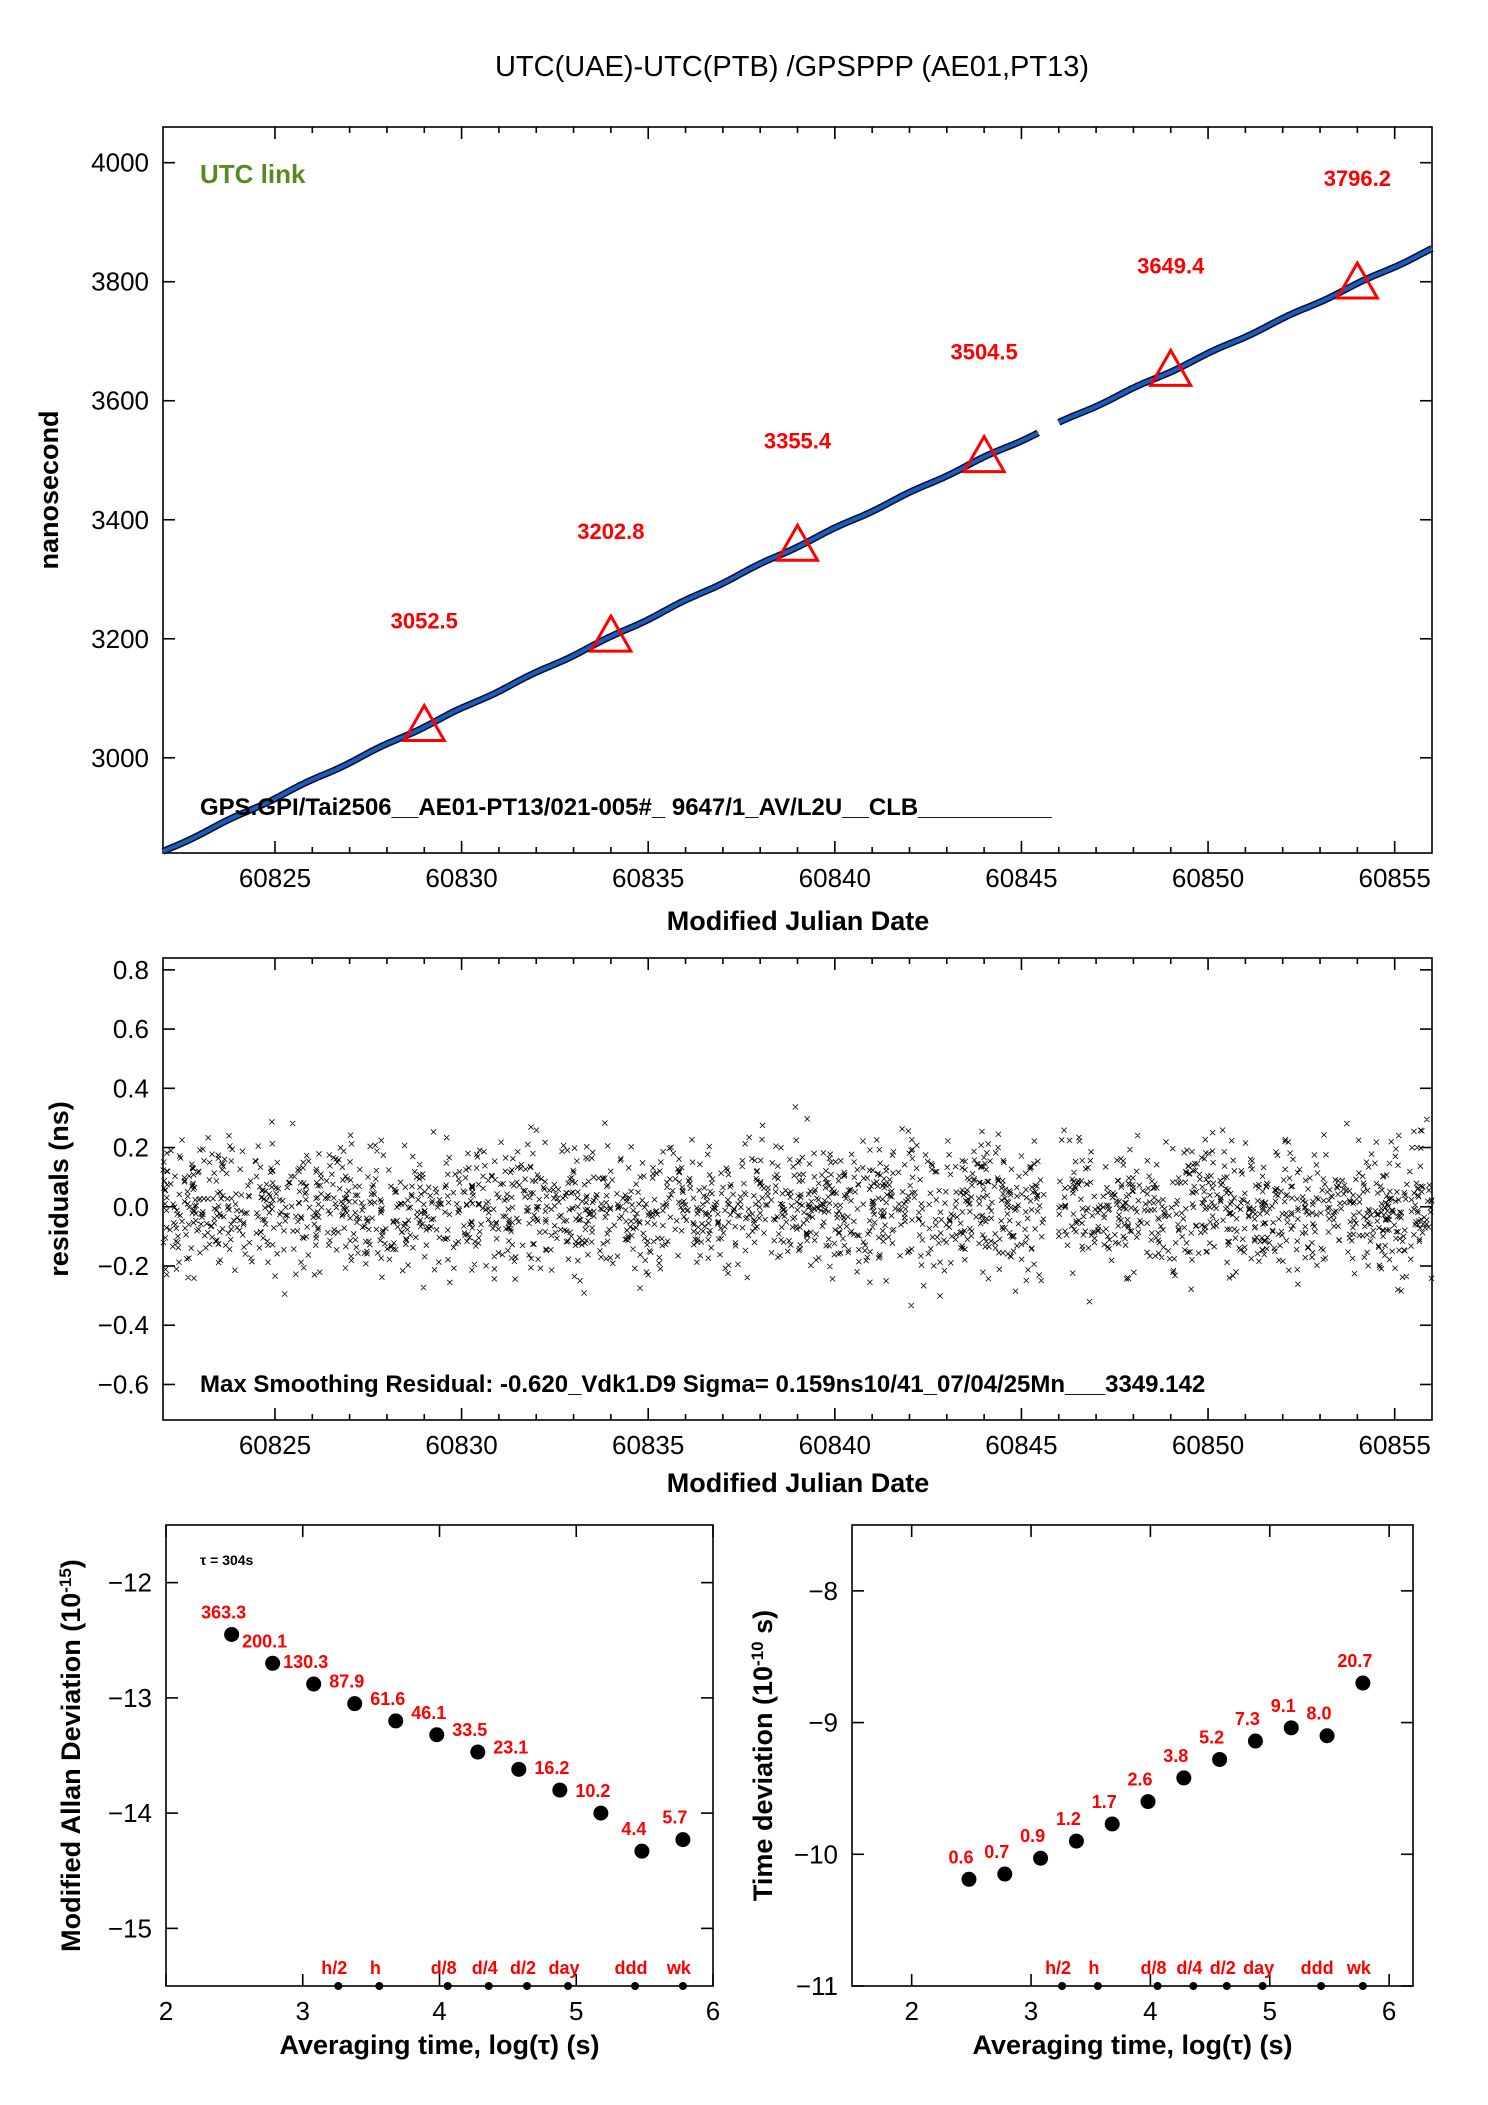  What do you see at coordinates (797, 1206) in the screenshot?
I see `residual-points` at bounding box center [797, 1206].